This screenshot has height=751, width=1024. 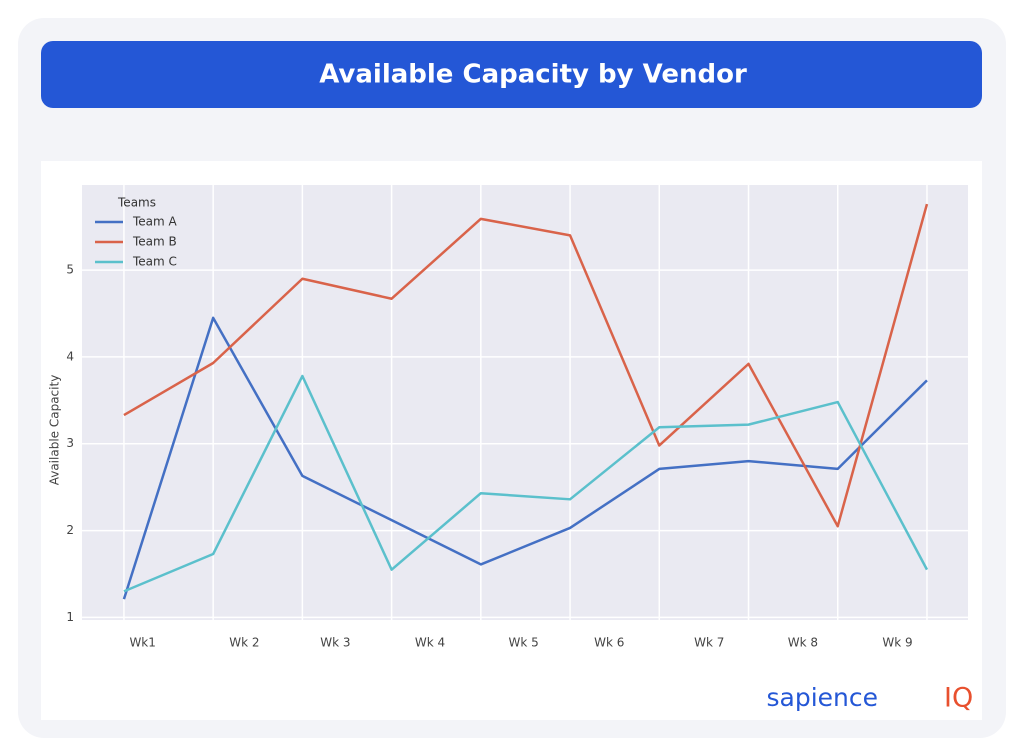 I want to click on x-tick-label: Wk 2, so click(x=244, y=643).